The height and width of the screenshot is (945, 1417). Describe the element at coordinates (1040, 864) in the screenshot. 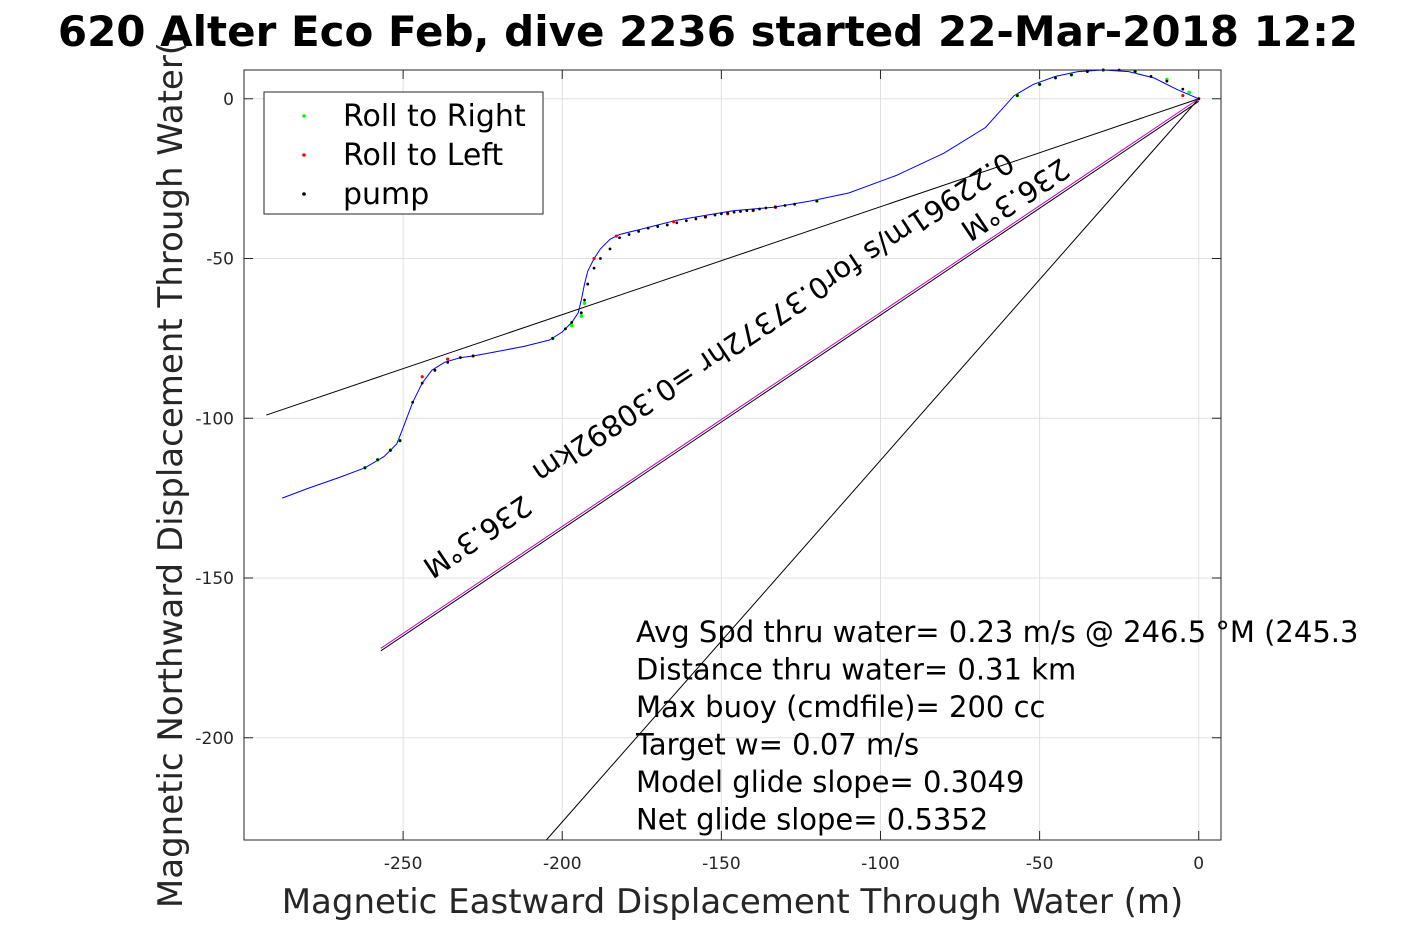

I see `x-tick-label: -50` at that location.